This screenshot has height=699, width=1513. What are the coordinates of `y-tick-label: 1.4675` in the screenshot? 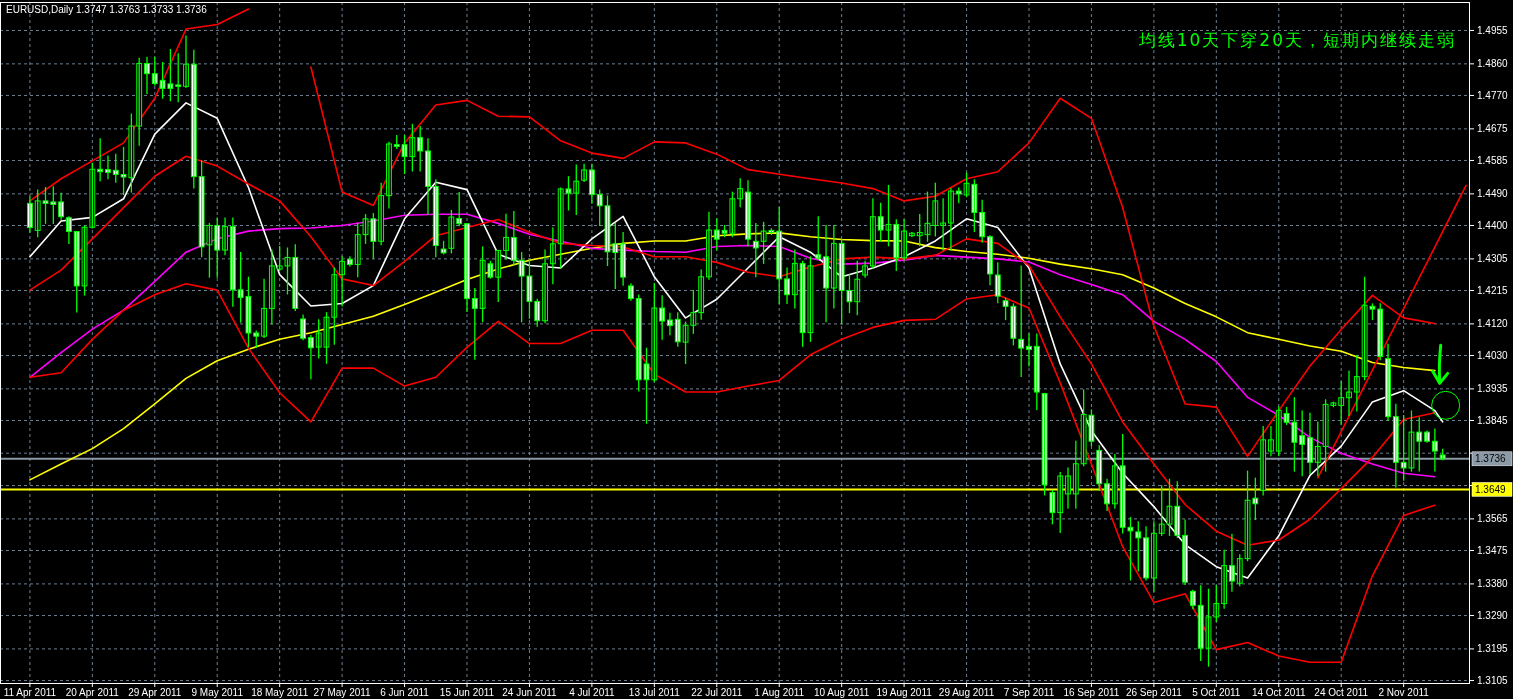 It's located at (1493, 129).